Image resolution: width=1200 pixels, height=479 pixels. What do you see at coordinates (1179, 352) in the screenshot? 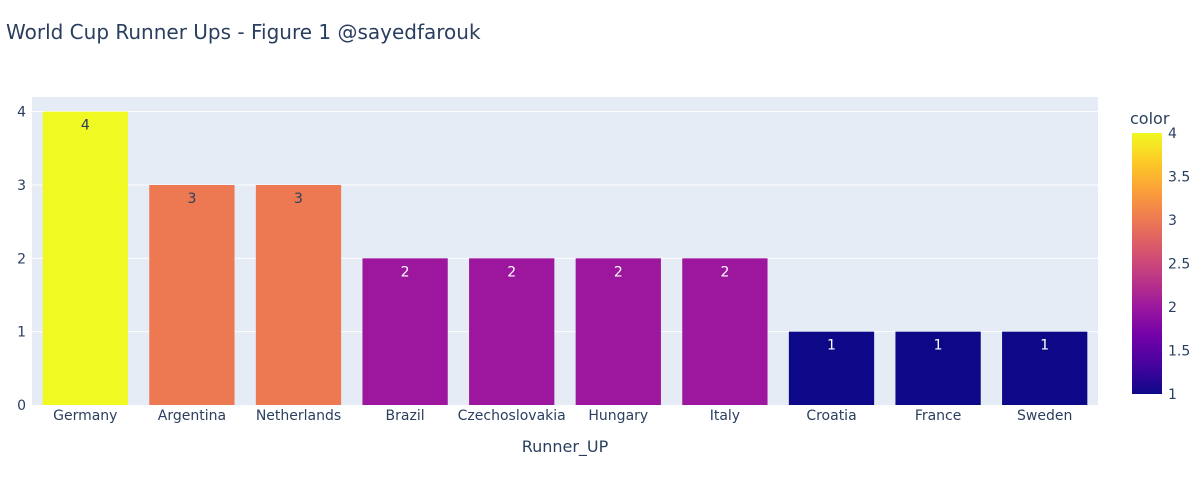
I see `colorbar-tick-label: 1.5` at bounding box center [1179, 352].